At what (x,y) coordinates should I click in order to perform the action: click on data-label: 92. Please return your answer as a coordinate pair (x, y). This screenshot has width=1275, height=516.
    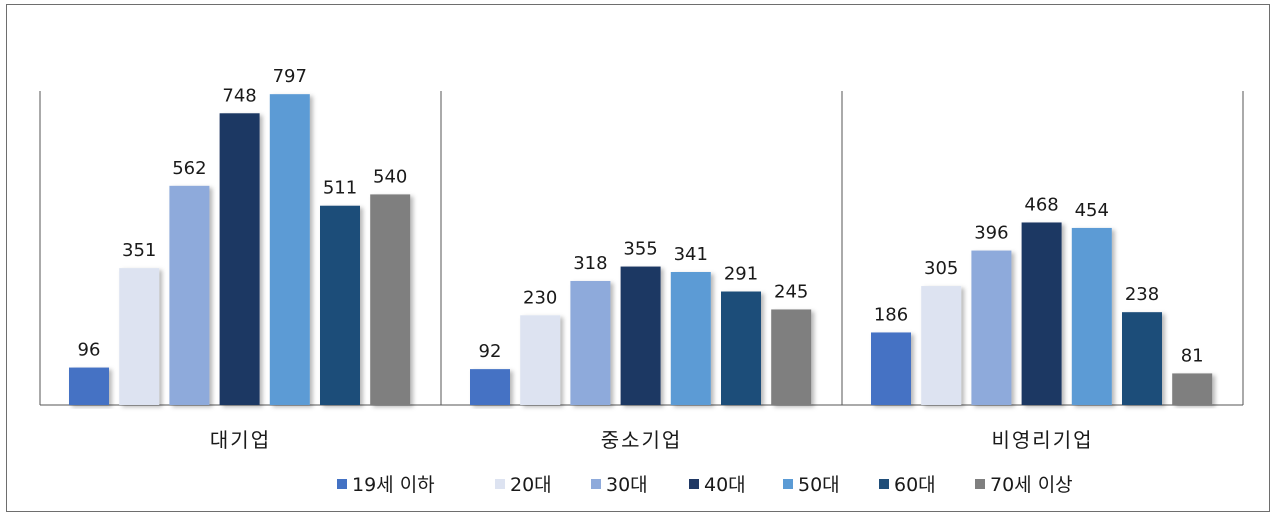
    Looking at the image, I should click on (490, 351).